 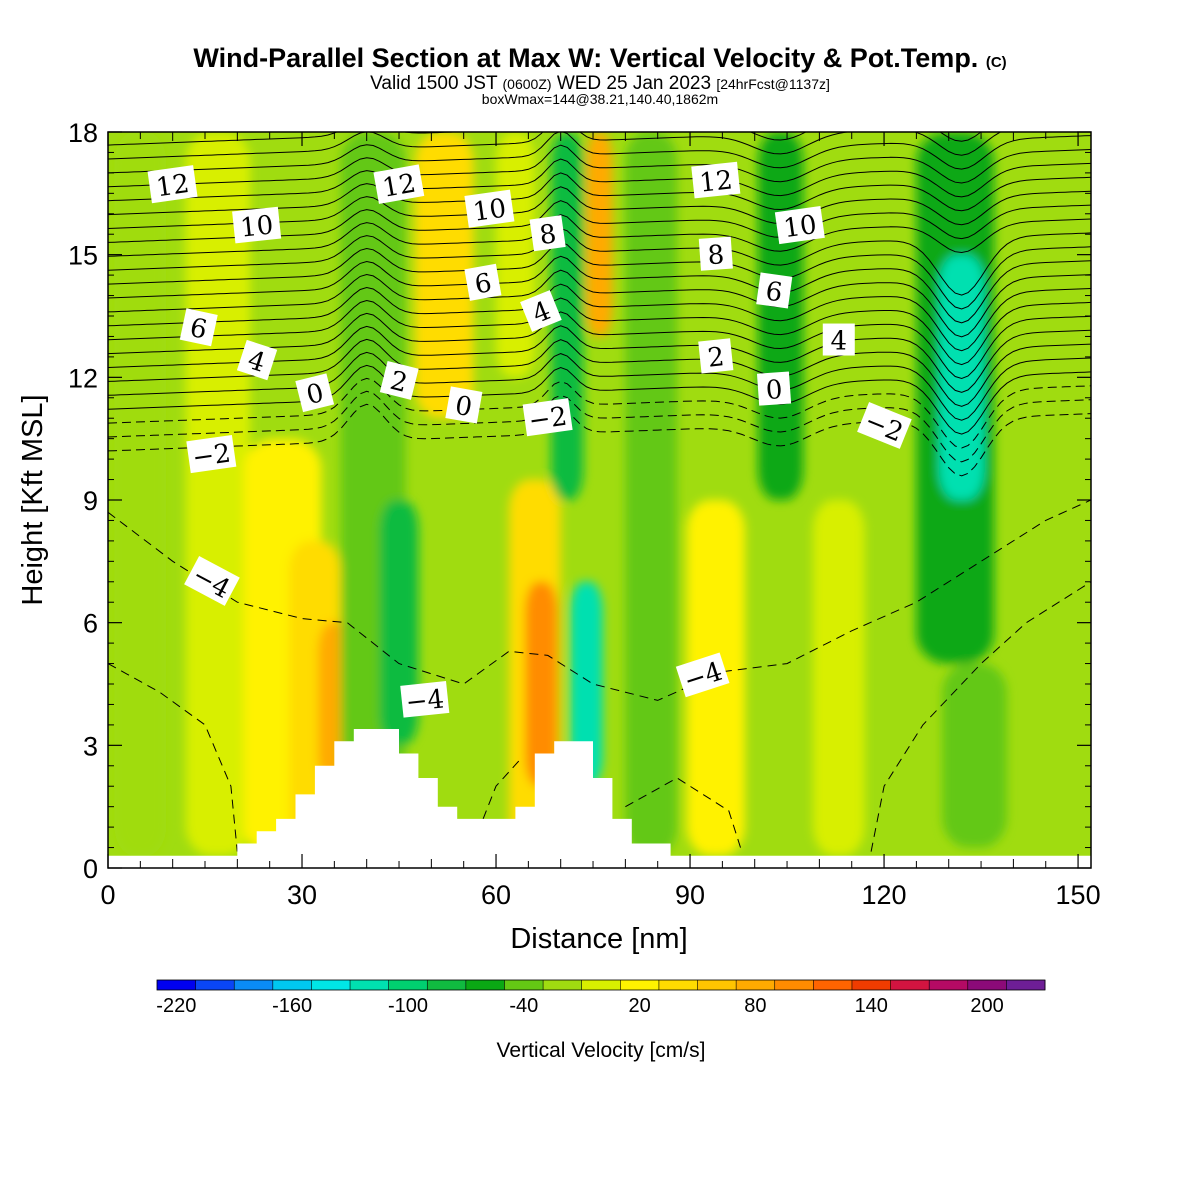 What do you see at coordinates (601, 1050) in the screenshot?
I see `colorbar-title: Vertical Velocity [cm/s]` at bounding box center [601, 1050].